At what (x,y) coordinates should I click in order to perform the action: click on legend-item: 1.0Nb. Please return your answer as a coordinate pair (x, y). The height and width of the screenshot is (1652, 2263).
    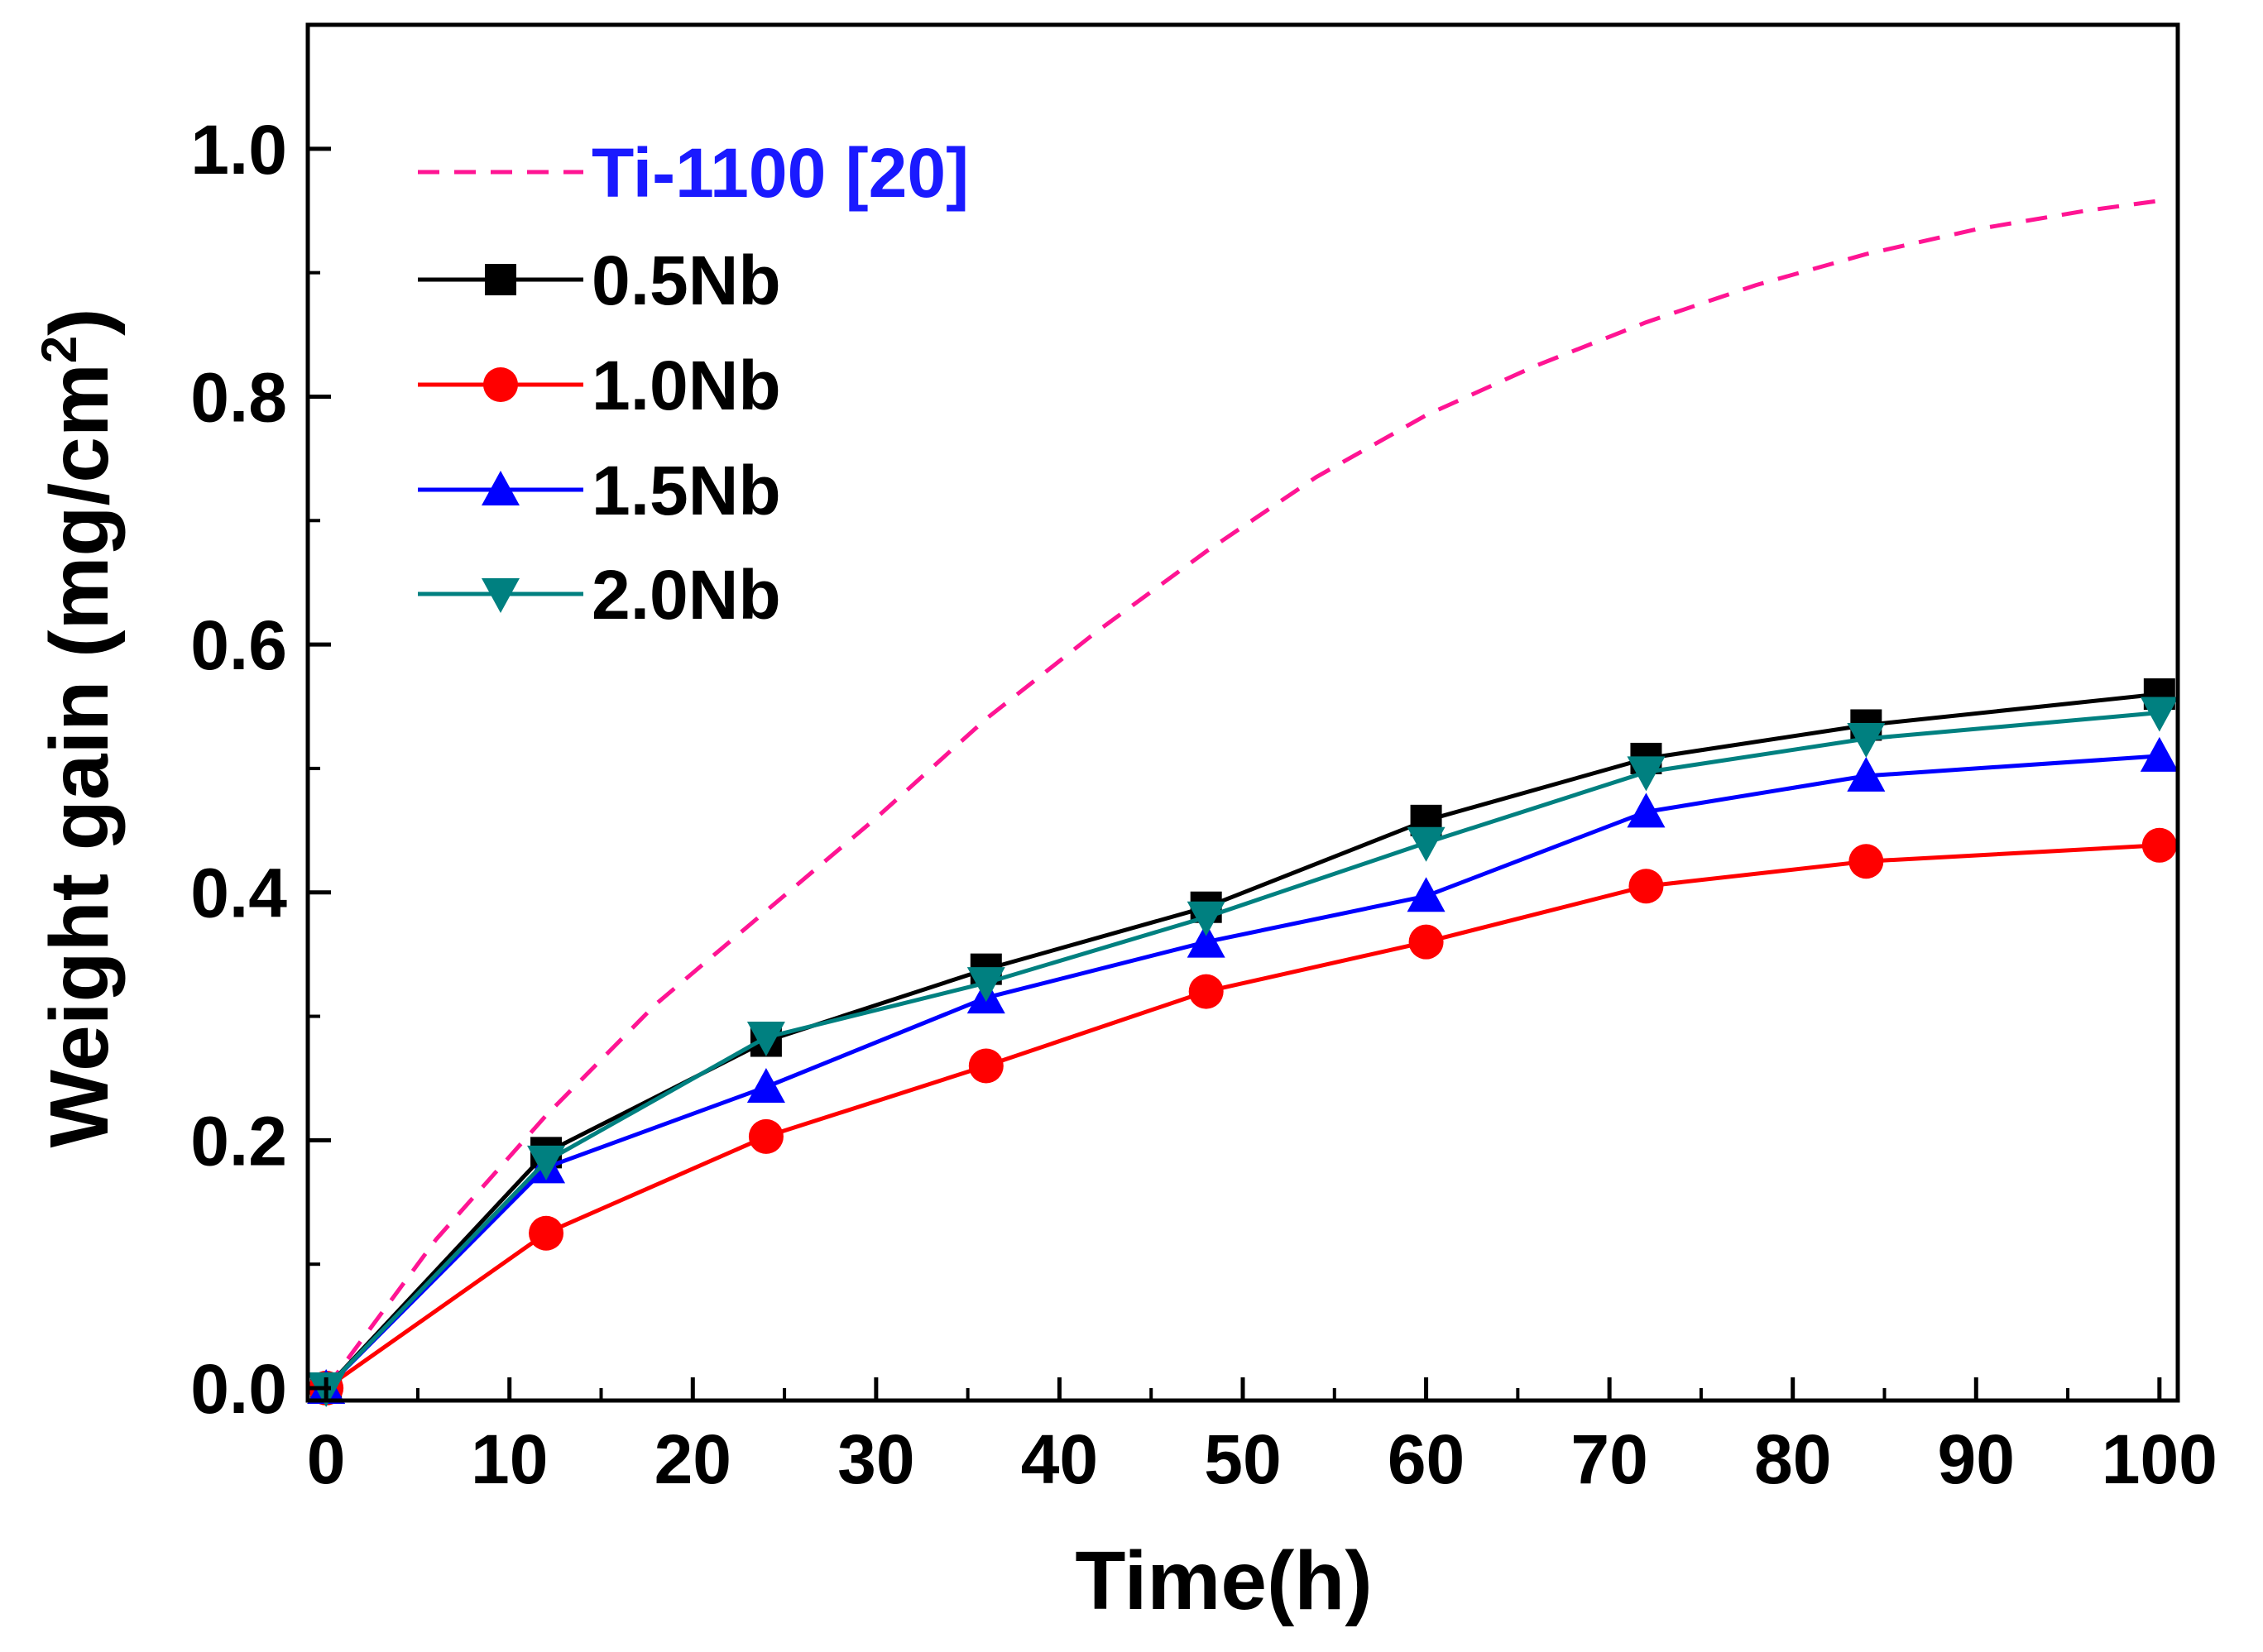
    Looking at the image, I should click on (600, 385).